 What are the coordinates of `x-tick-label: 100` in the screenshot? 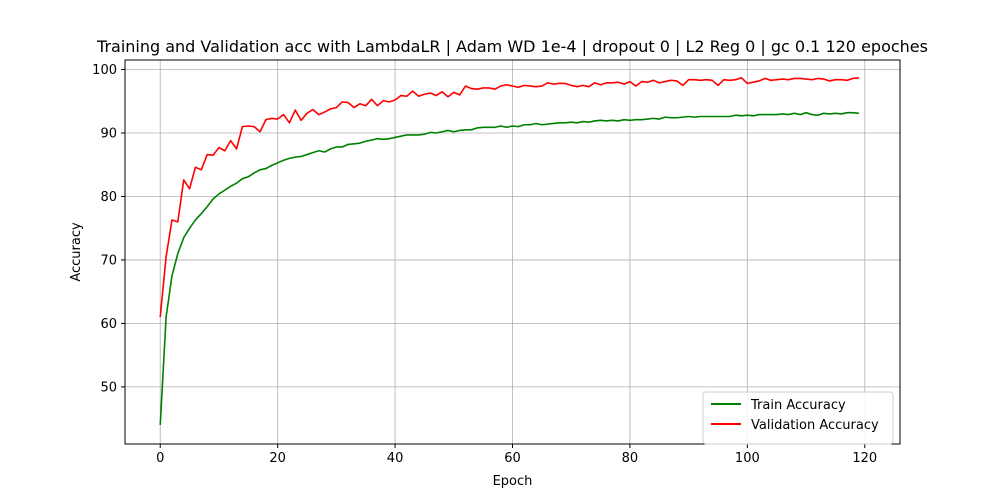 It's located at (747, 458).